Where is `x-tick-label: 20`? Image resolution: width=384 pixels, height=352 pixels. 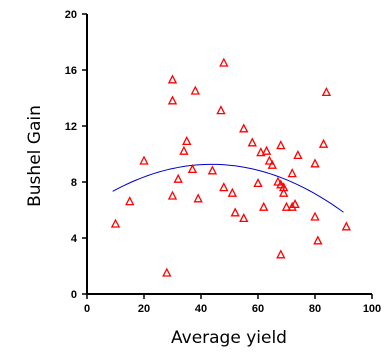 x-tick-label: 20 is located at coordinates (144, 309).